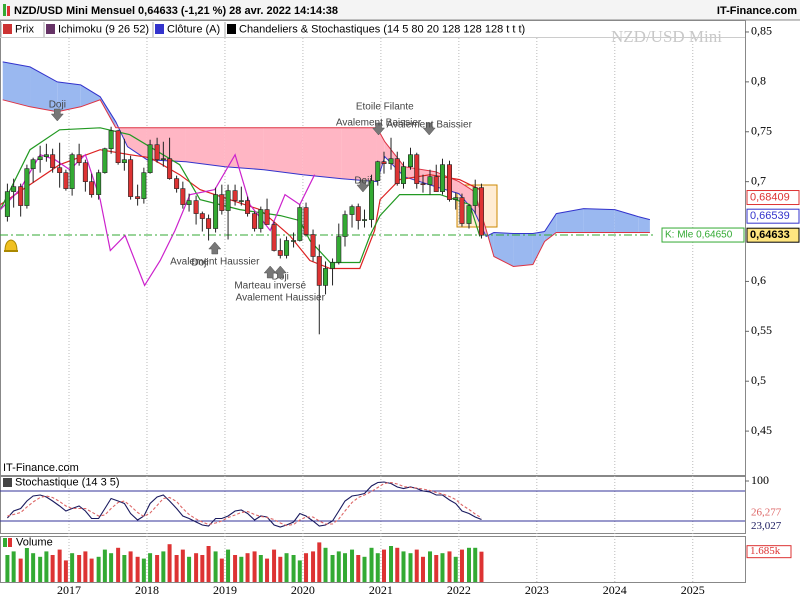 The width and height of the screenshot is (800, 600). What do you see at coordinates (231, 29) in the screenshot?
I see `legend-swatch` at bounding box center [231, 29].